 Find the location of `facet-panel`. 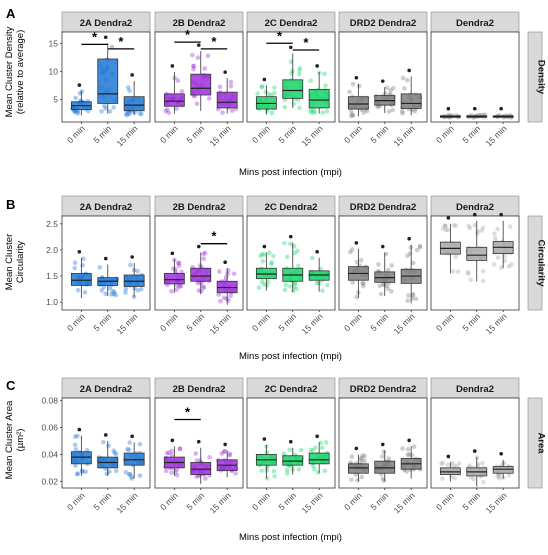

facet-panel is located at coordinates (106, 263).